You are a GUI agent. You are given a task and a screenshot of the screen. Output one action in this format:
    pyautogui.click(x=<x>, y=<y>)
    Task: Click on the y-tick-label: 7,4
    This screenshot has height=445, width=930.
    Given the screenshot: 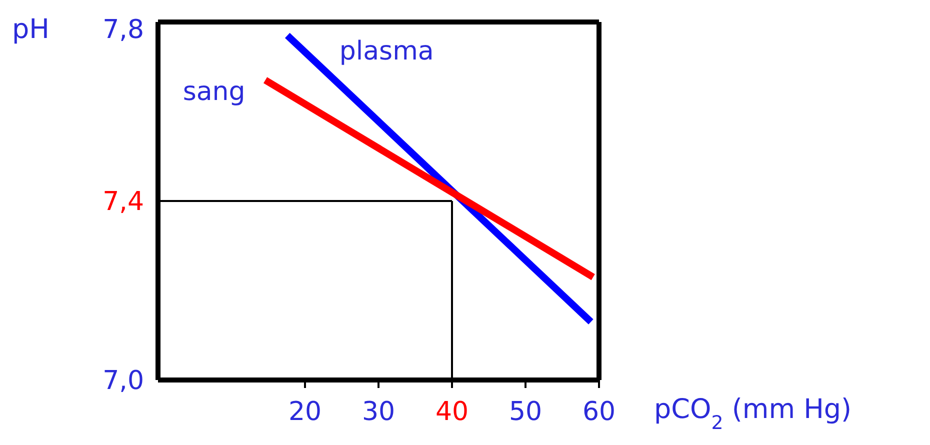 What is the action you would take?
    pyautogui.click(x=123, y=202)
    